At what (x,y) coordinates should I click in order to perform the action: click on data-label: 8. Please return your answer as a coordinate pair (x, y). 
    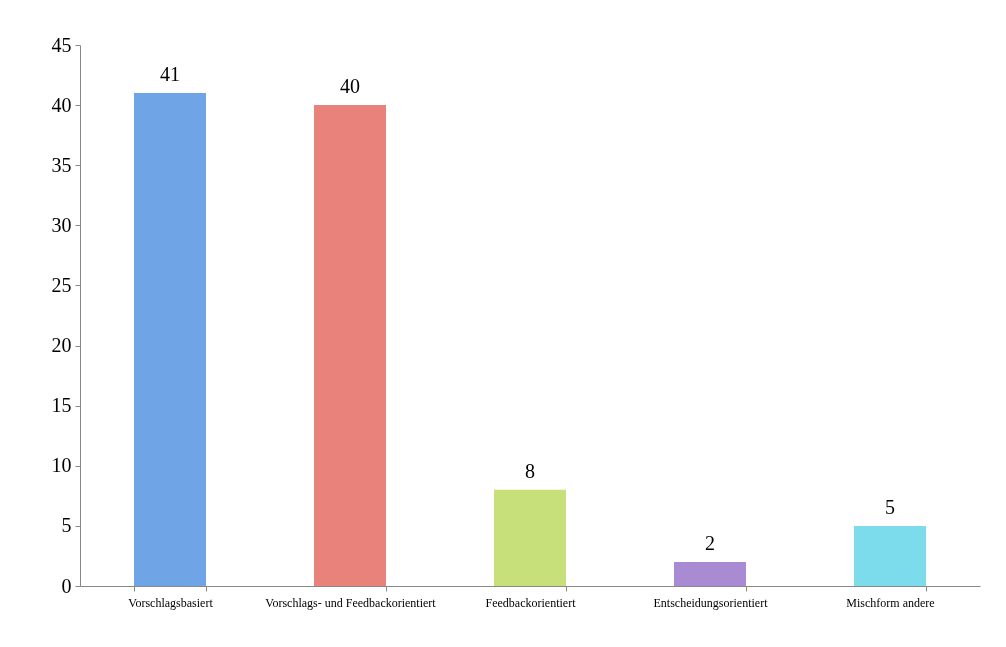
    Looking at the image, I should click on (530, 470).